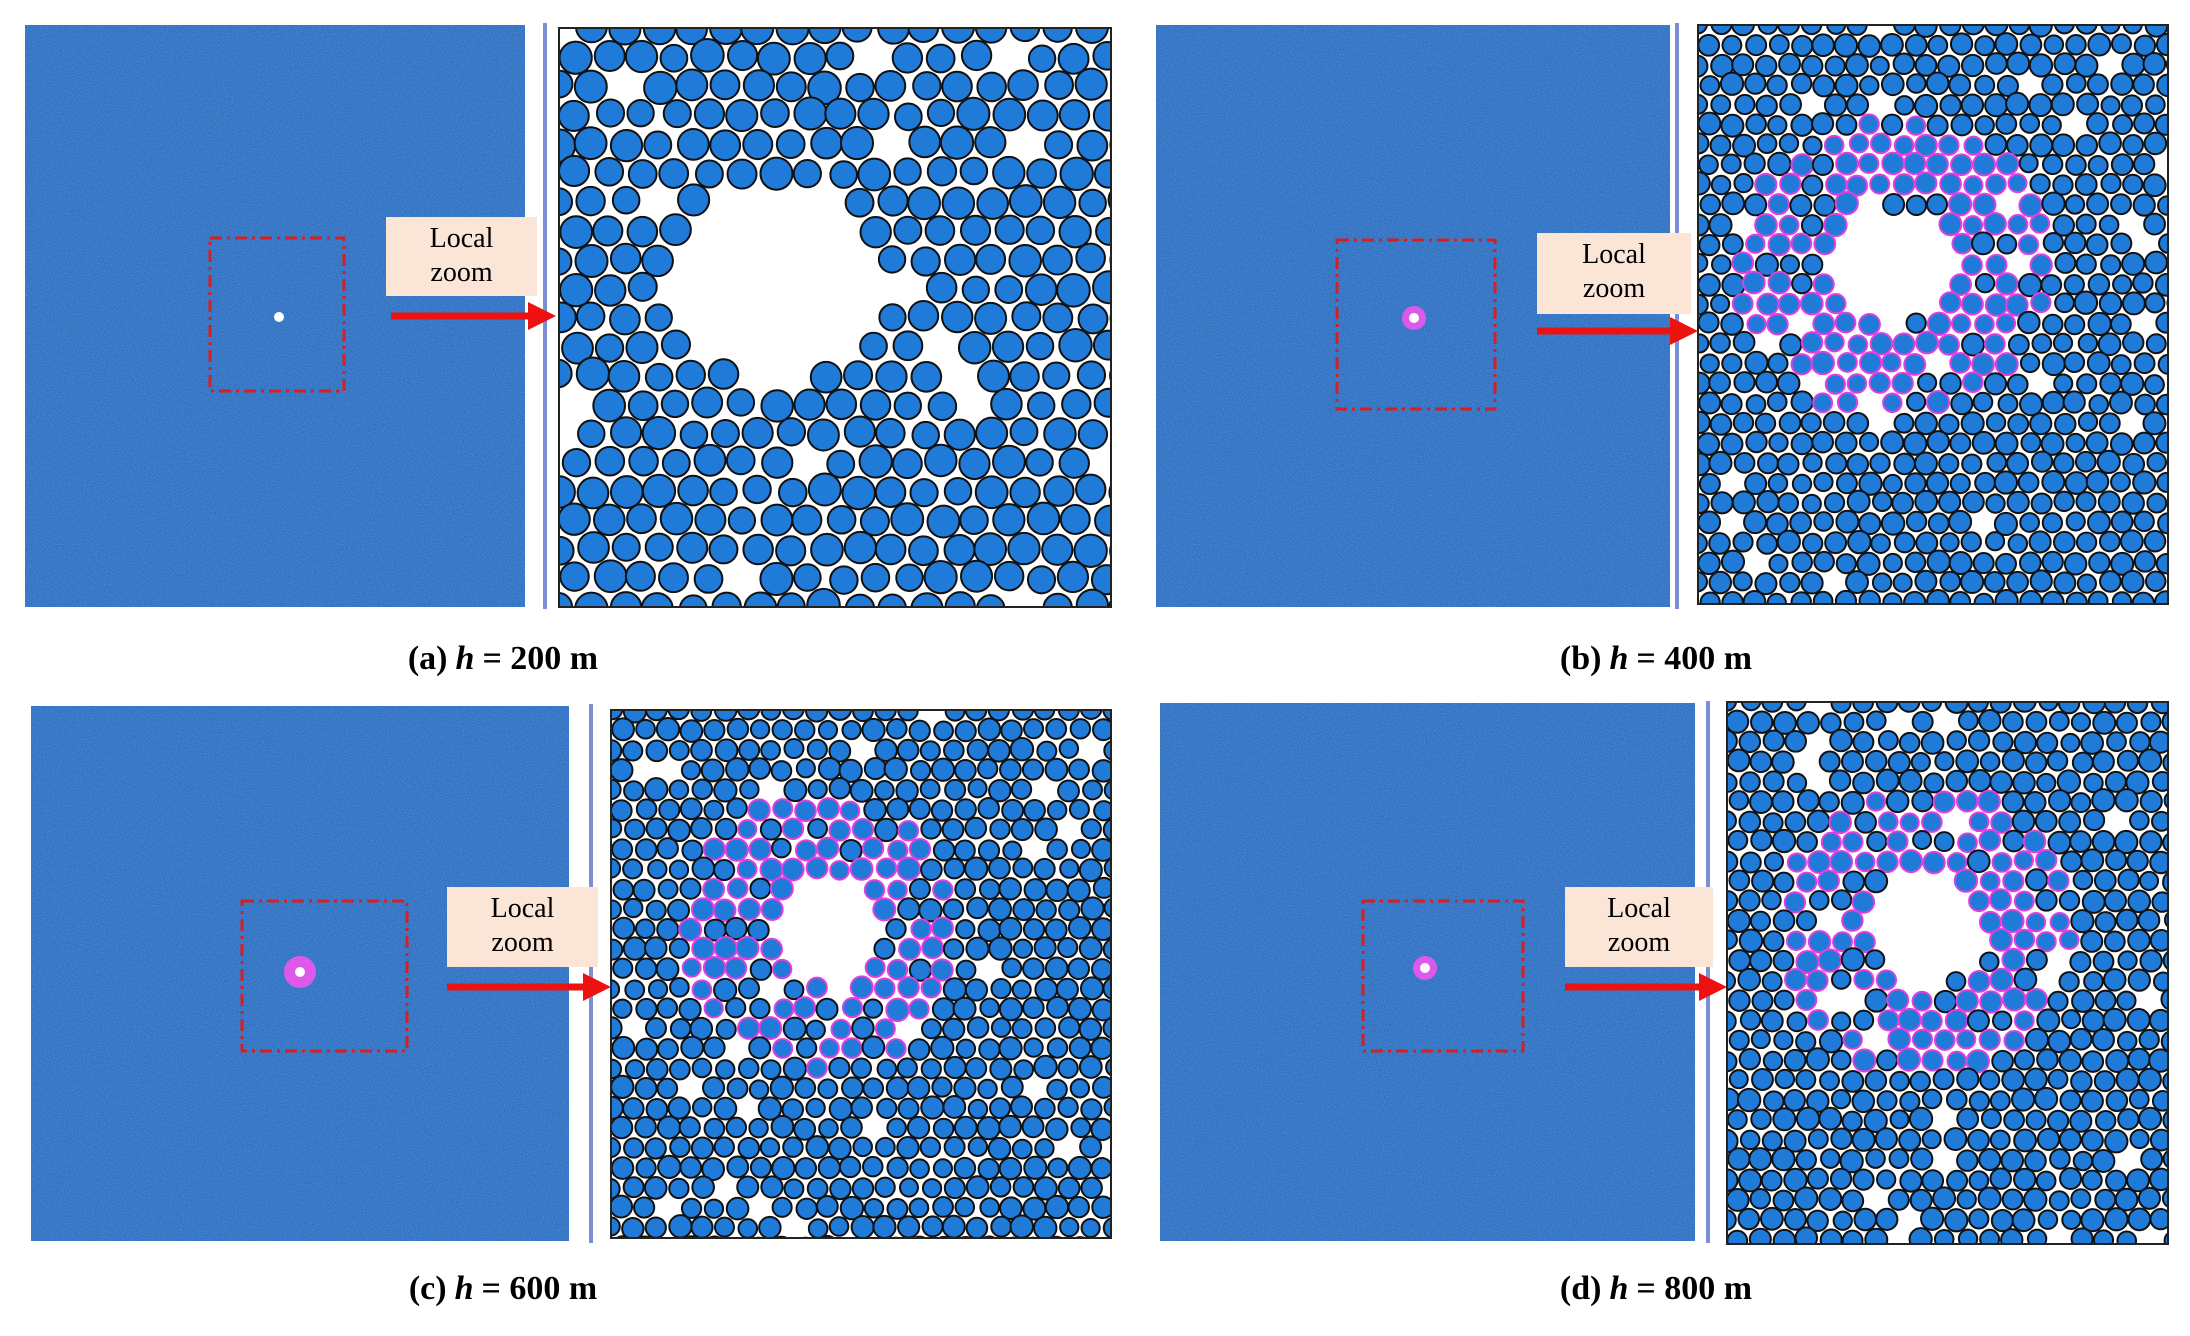 The width and height of the screenshot is (2190, 1336). What do you see at coordinates (279, 317) in the screenshot?
I see `cavity` at bounding box center [279, 317].